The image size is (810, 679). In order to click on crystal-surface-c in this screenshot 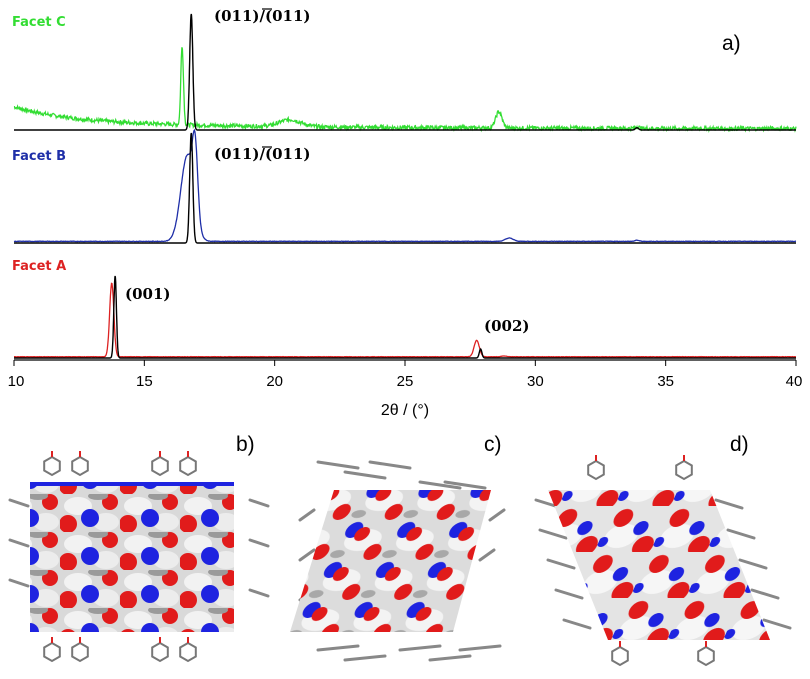, I will do `click(398, 561)`.